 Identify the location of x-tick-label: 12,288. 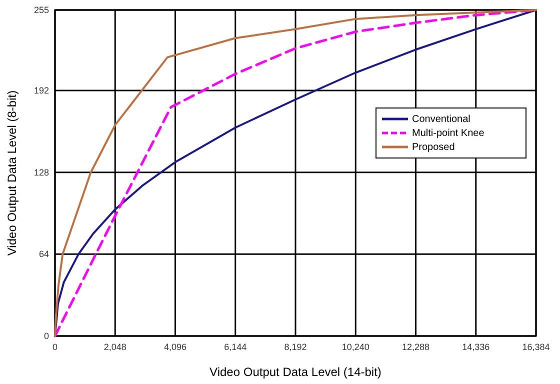
(416, 347).